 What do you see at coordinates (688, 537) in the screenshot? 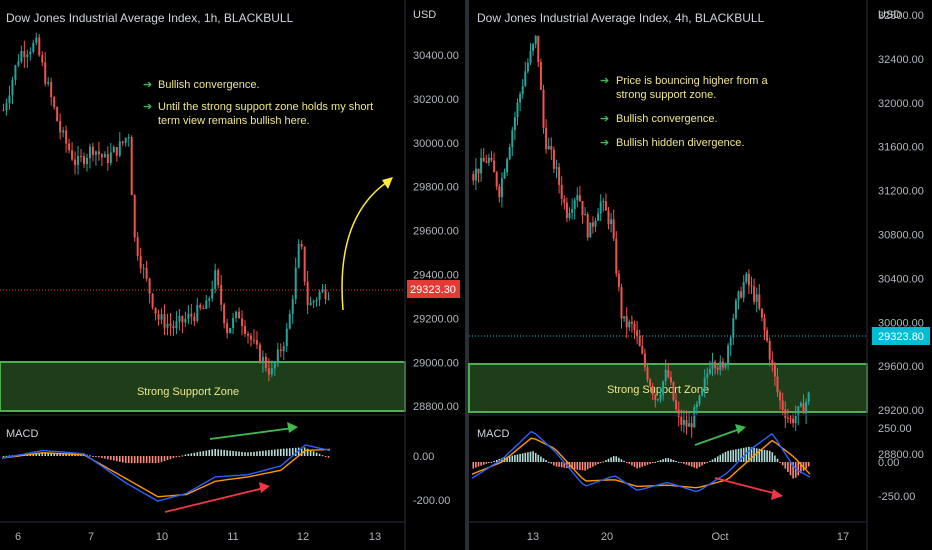
I see `right-time-axis: 13 20 Oct 17` at bounding box center [688, 537].